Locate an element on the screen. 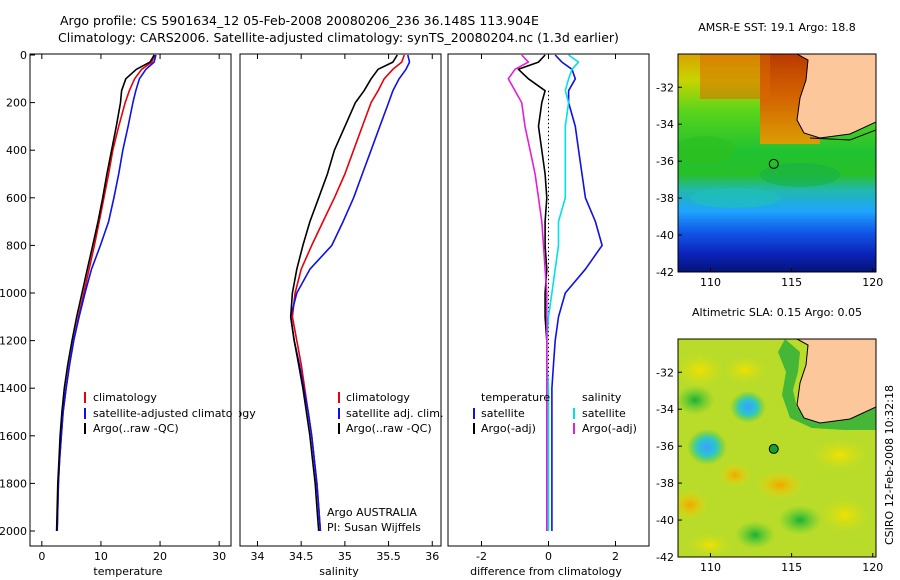 The image size is (900, 580). sst-float-marker is located at coordinates (773, 163).